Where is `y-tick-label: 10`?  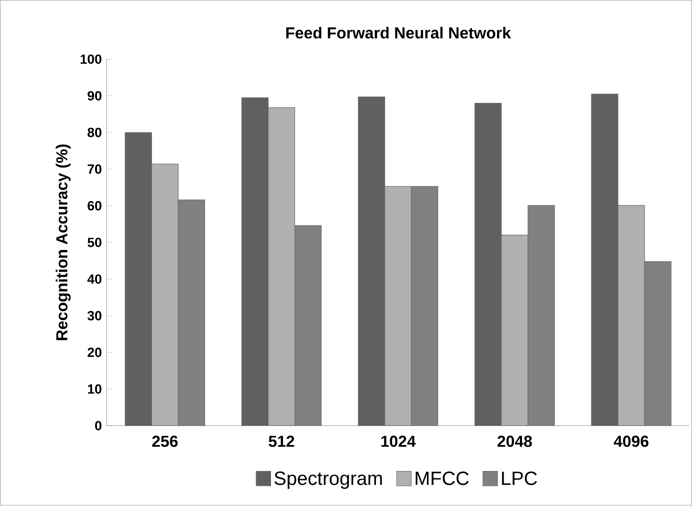 y-tick-label: 10 is located at coordinates (95, 389).